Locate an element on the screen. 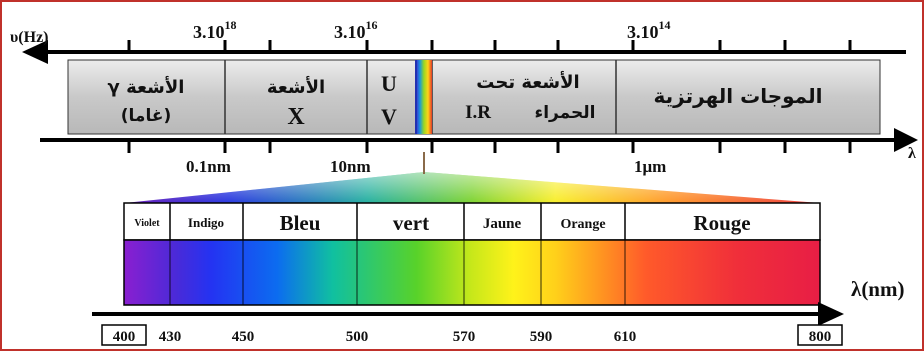 Image resolution: width=924 pixels, height=351 pixels. color-vert: vert is located at coordinates (411, 223).